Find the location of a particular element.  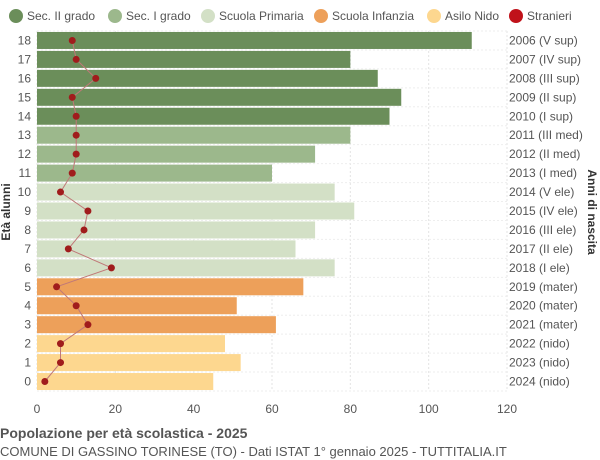

x-tick-120: 120 is located at coordinates (507, 409).